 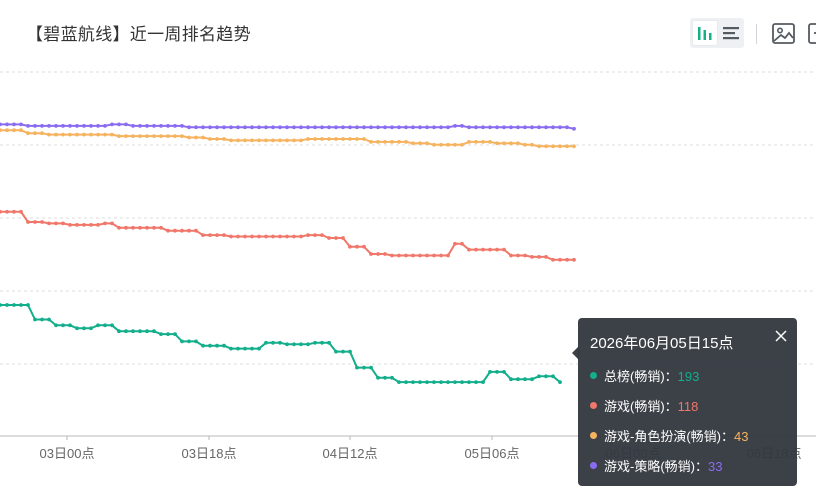 I want to click on tooltip-row-rpg: 游戏-角色扮演(畅销)：43, so click(x=669, y=435).